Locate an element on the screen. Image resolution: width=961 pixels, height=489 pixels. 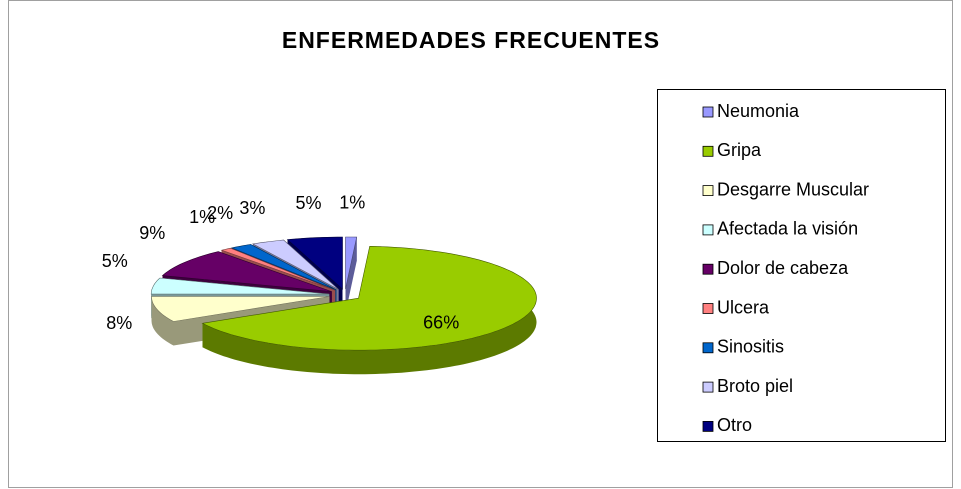
legend-label: Broto piel is located at coordinates (755, 386).